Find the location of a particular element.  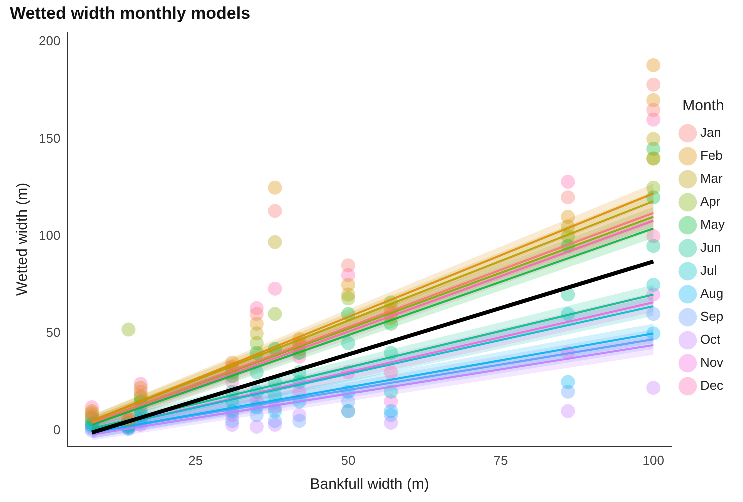

x-tick-label: 75 is located at coordinates (501, 460).